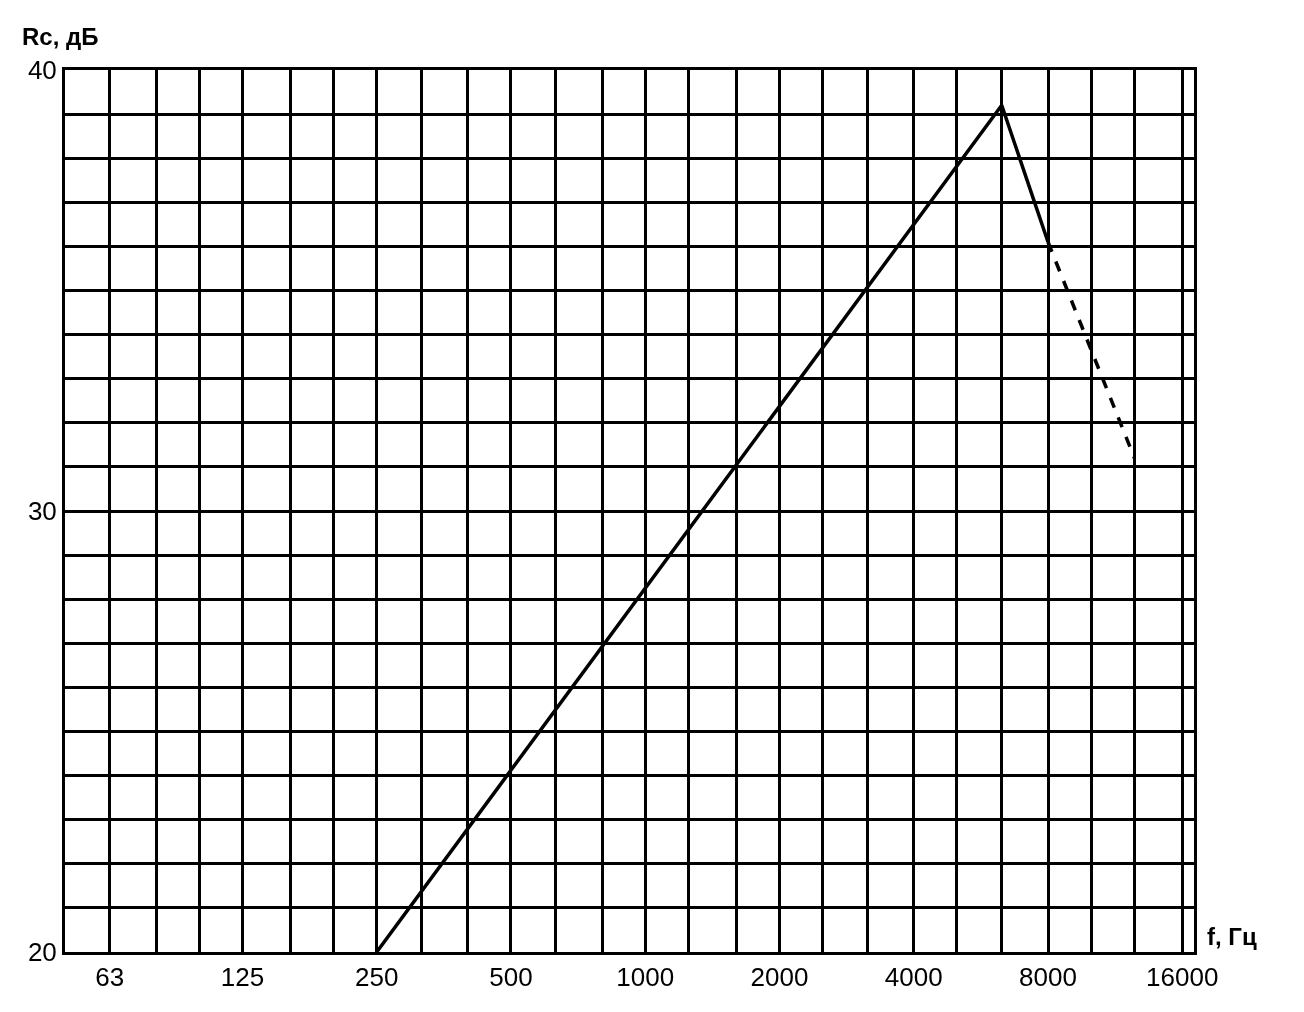  What do you see at coordinates (377, 977) in the screenshot?
I see `x-tick-label: 250` at bounding box center [377, 977].